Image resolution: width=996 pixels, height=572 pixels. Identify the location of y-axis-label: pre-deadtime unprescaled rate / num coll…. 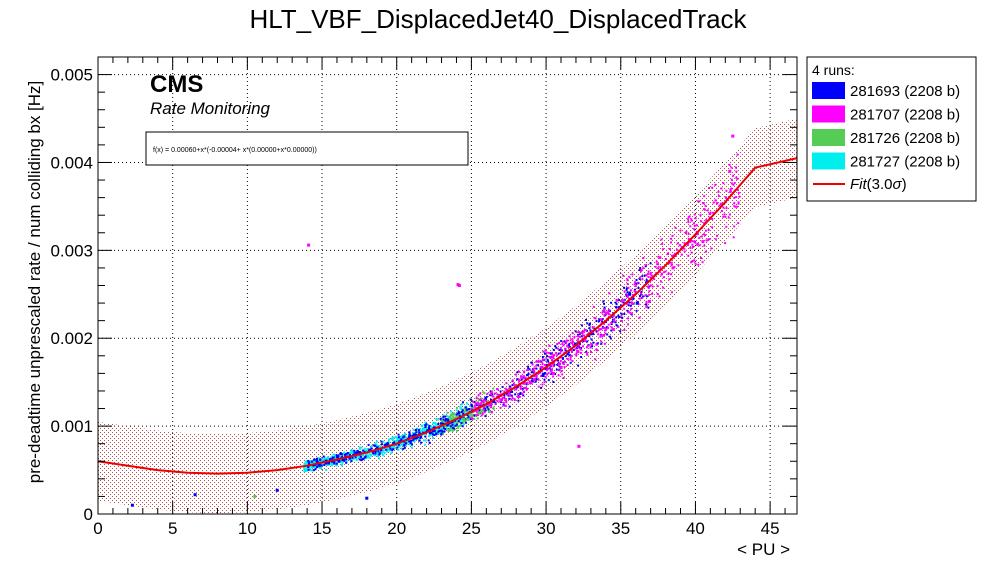
(34, 282).